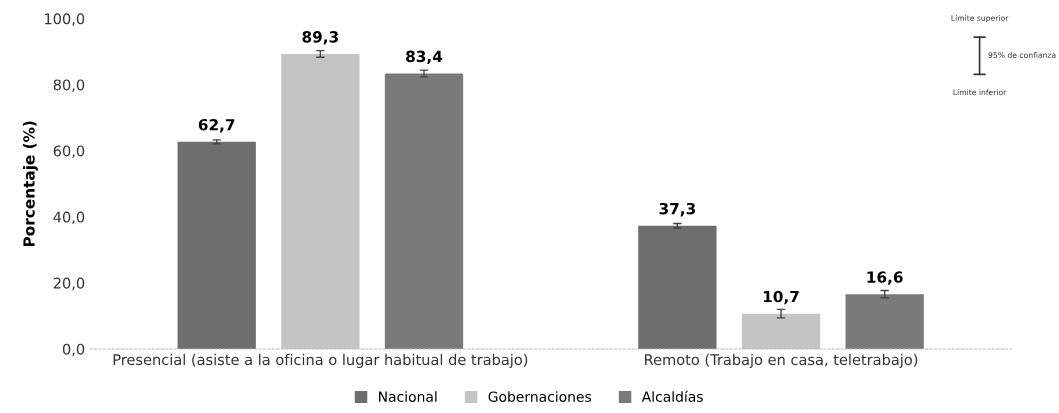 The image size is (1059, 413). I want to click on data-label: 89,3, so click(320, 38).